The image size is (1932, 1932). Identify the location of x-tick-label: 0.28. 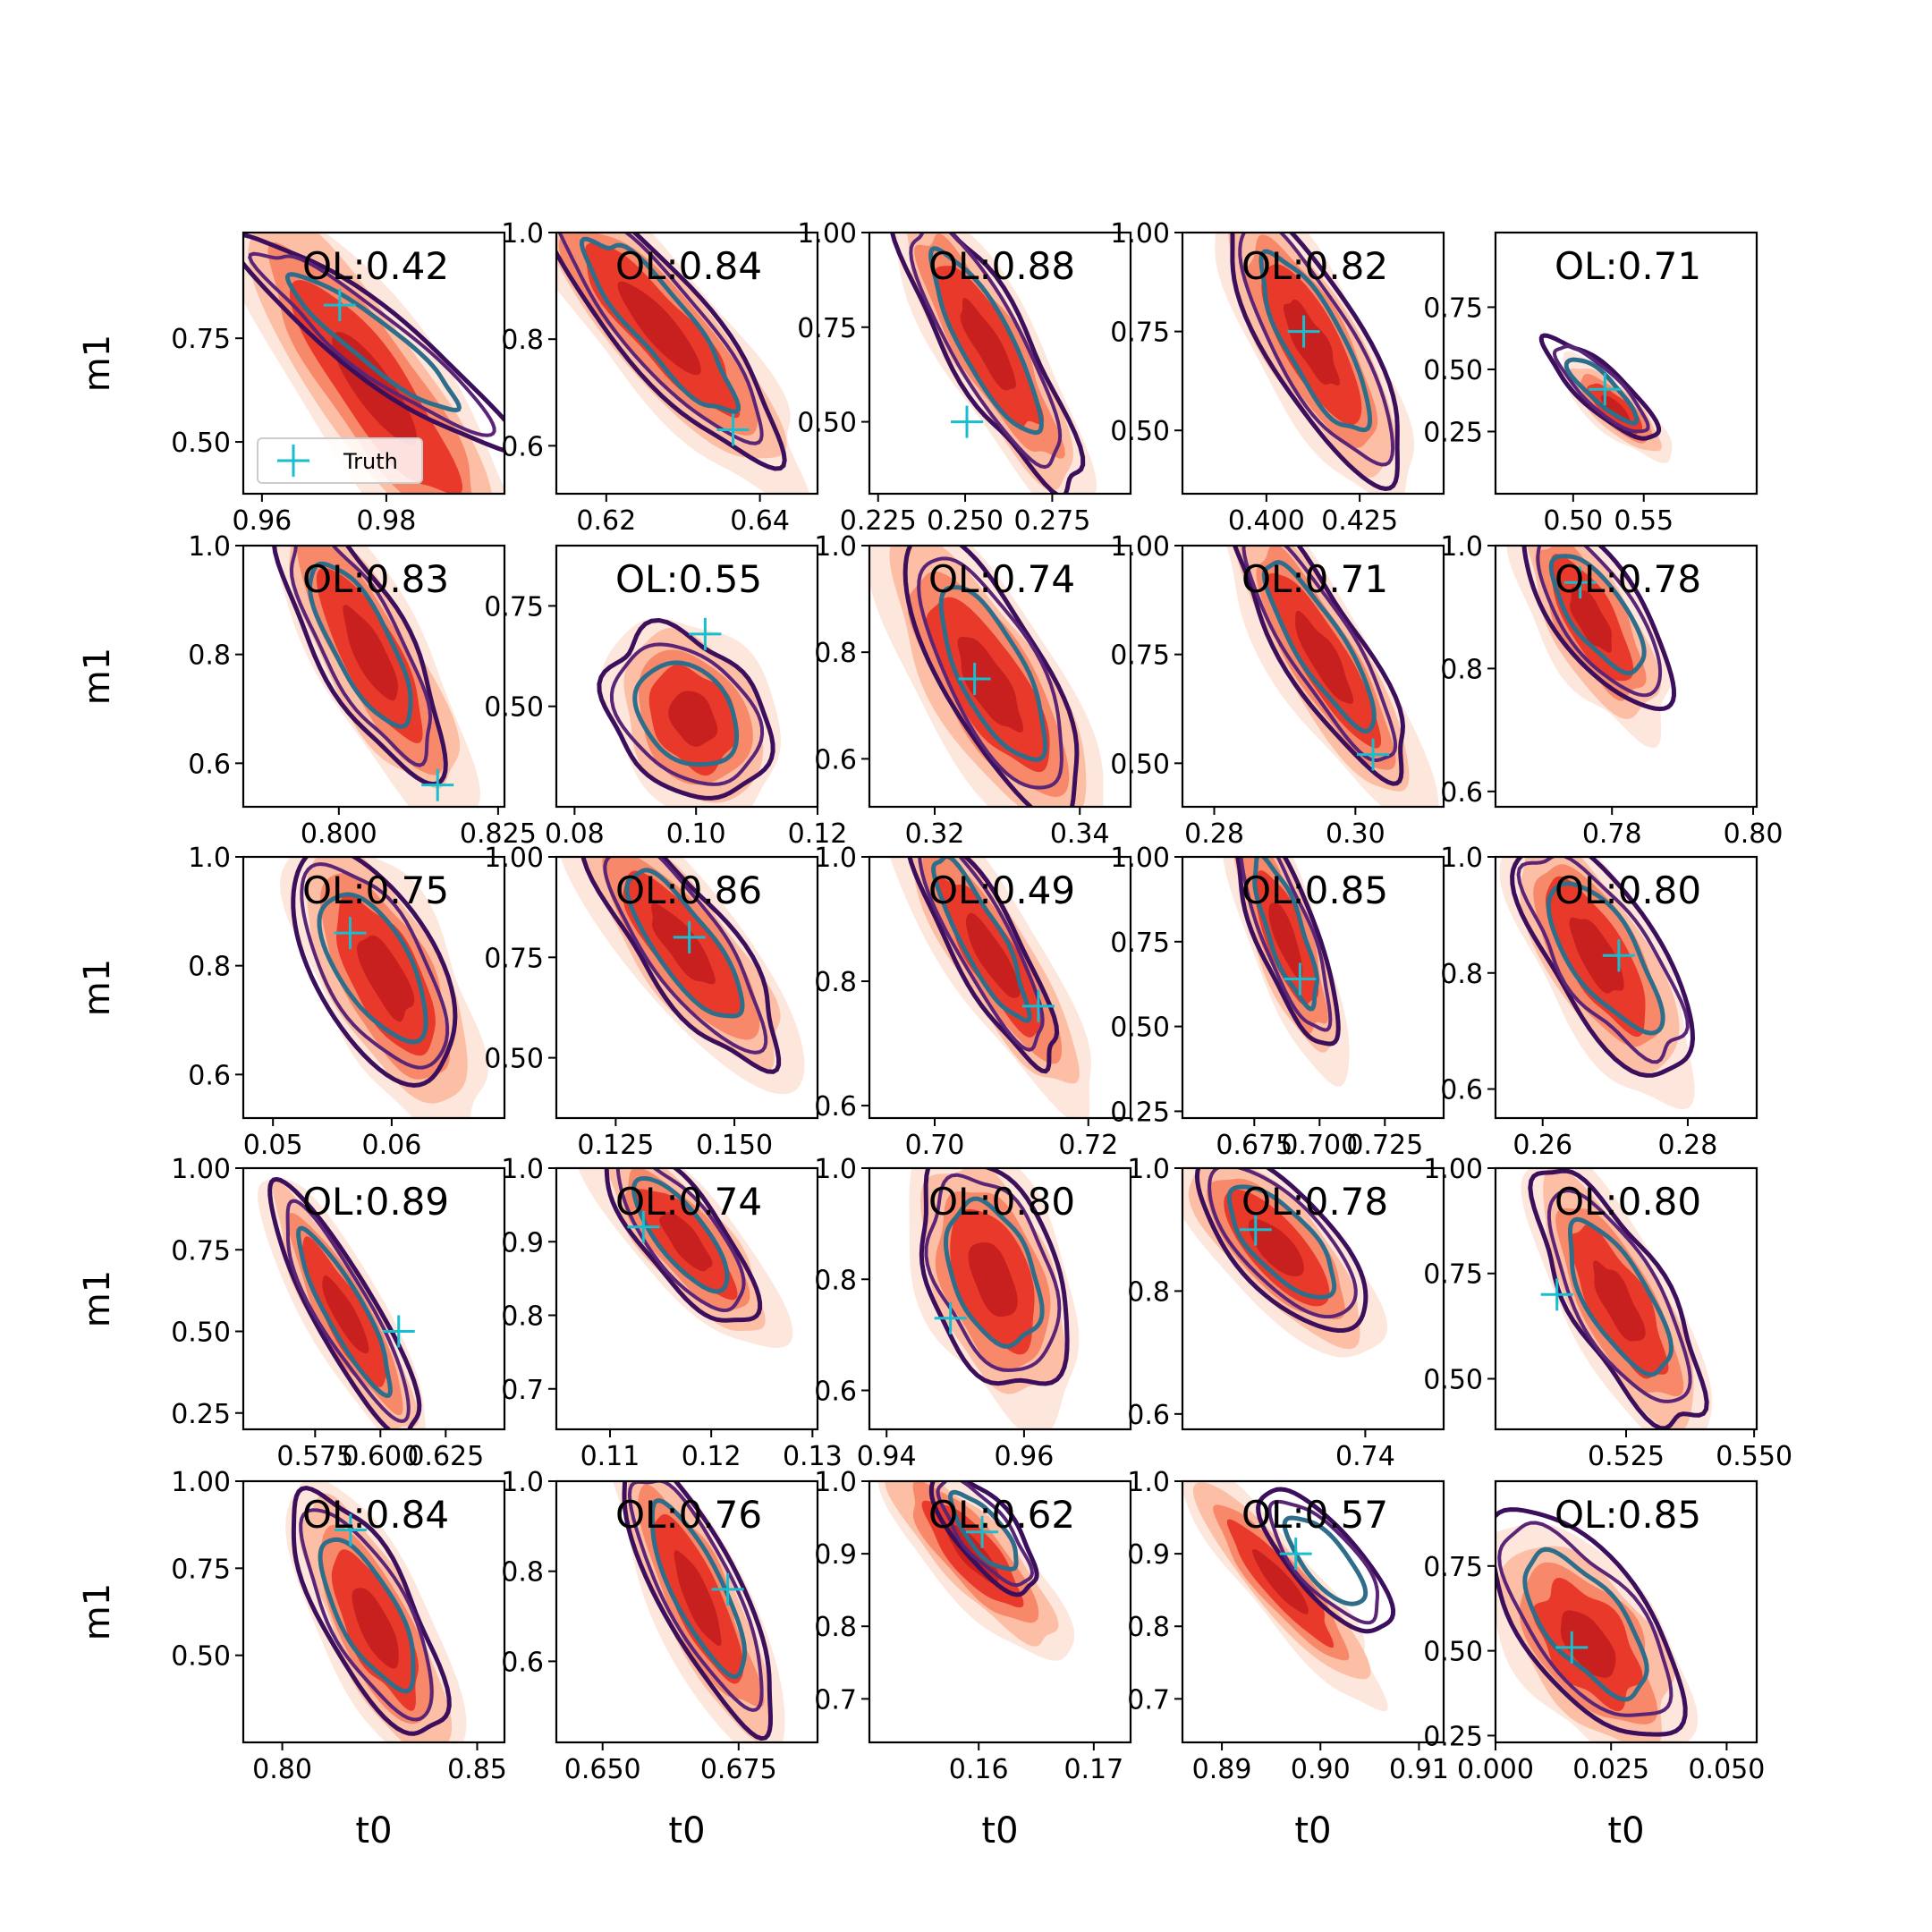
(1688, 1145).